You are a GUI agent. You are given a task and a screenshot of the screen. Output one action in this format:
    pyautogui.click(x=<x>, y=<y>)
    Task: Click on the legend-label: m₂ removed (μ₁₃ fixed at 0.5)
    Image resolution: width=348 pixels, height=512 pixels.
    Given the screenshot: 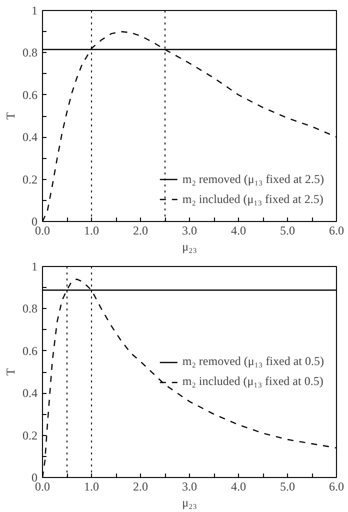 What is the action you would take?
    pyautogui.click(x=253, y=361)
    